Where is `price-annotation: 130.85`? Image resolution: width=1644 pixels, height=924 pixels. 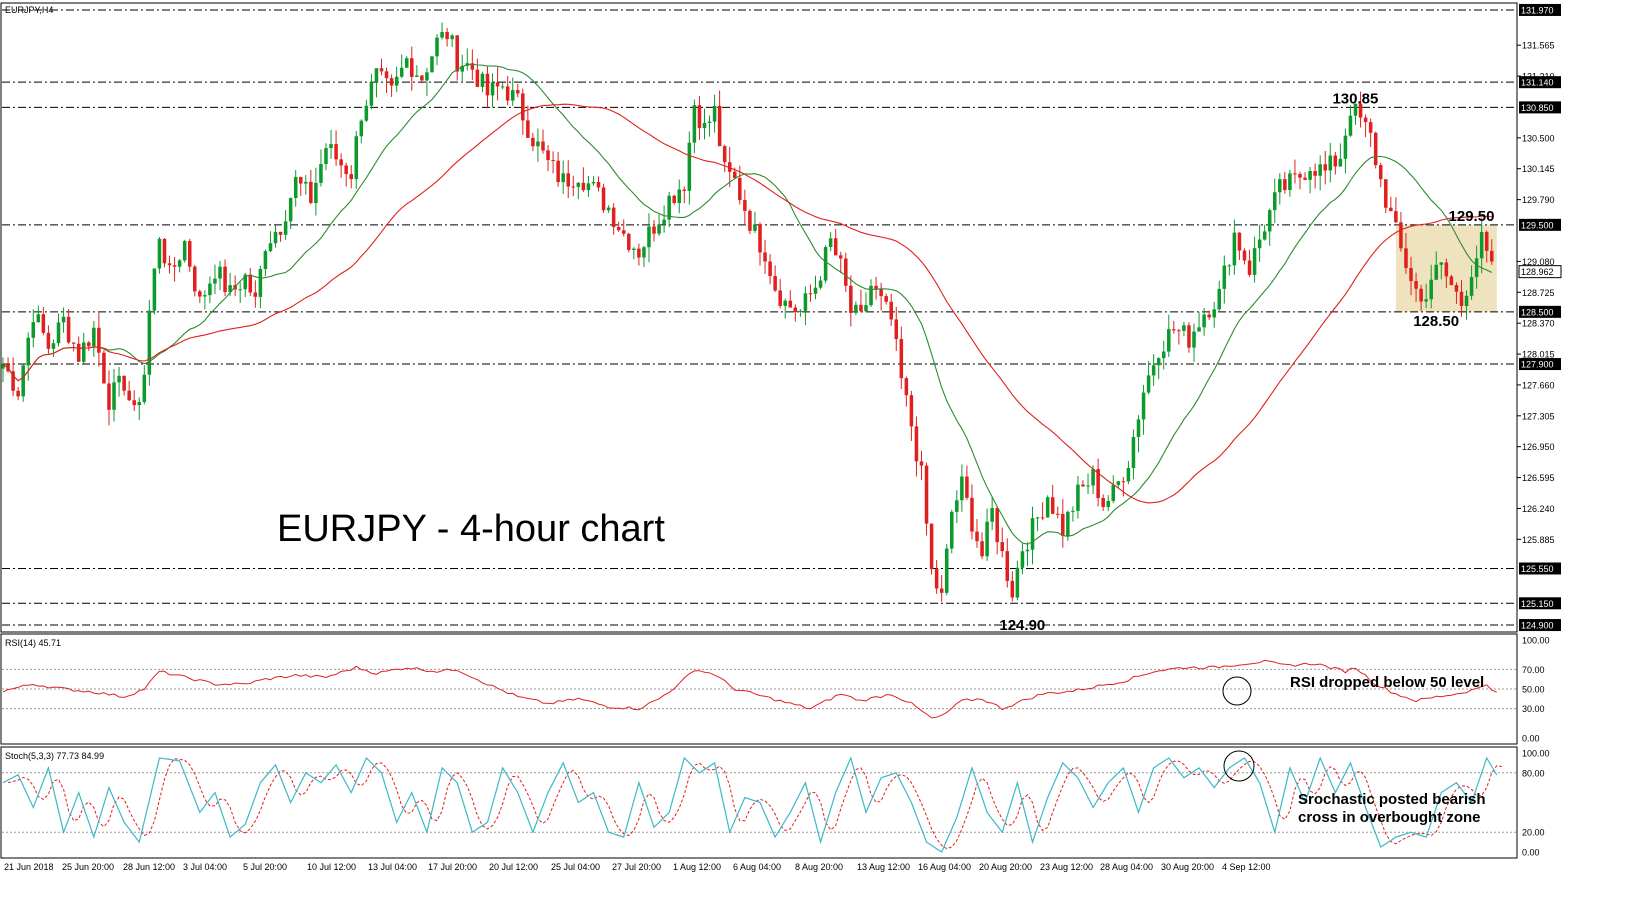
price-annotation: 130.85 is located at coordinates (1355, 98).